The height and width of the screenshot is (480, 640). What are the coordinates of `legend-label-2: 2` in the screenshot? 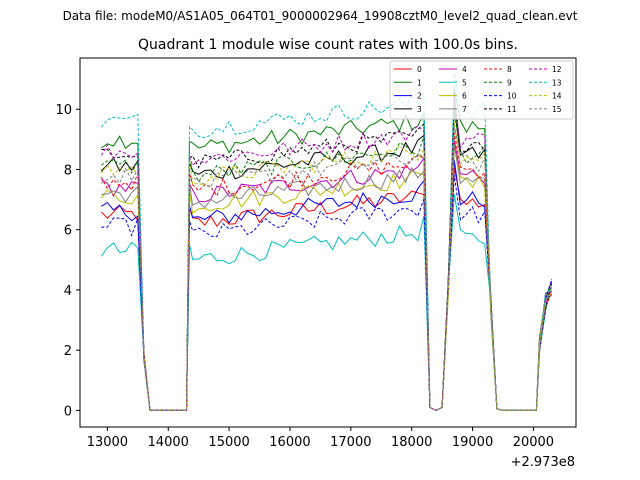 It's located at (419, 96).